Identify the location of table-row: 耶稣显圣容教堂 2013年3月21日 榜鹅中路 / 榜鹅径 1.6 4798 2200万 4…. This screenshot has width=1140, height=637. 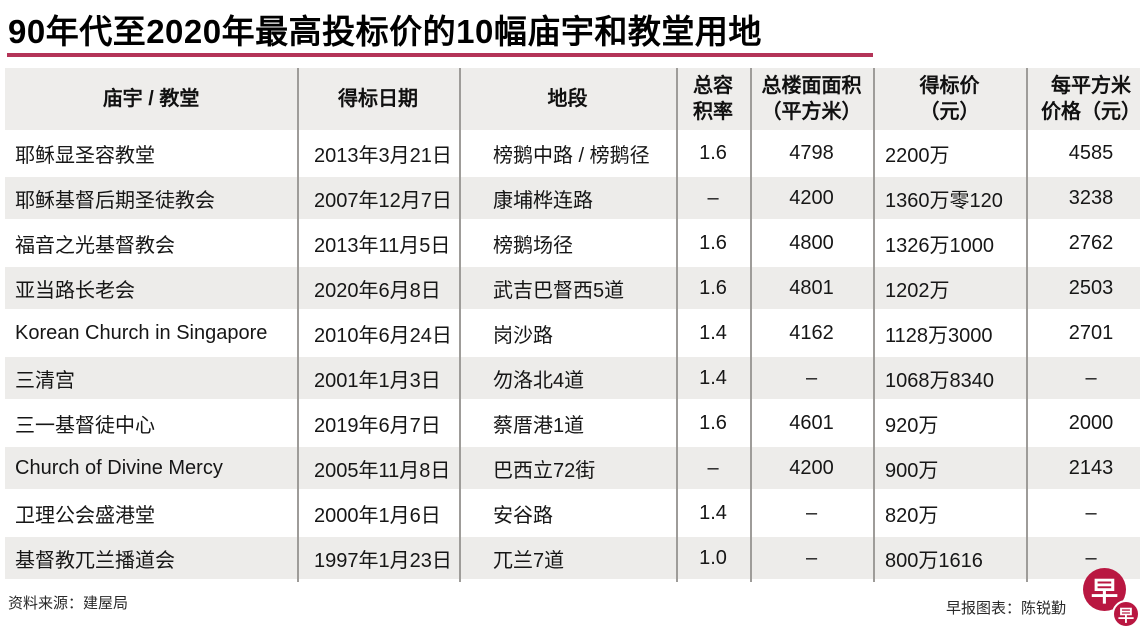
(572, 154).